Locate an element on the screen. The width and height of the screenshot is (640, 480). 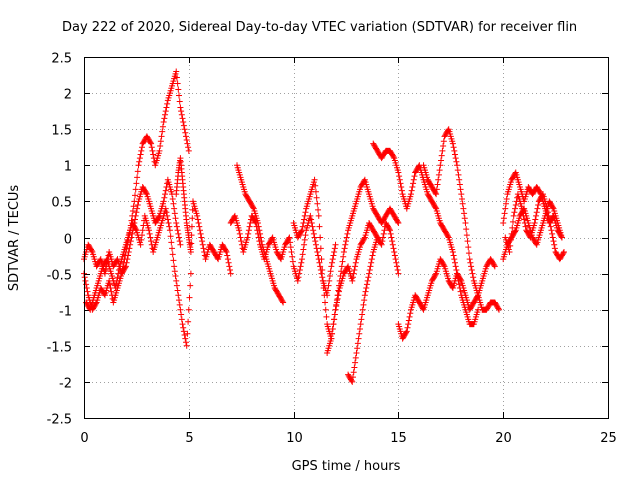
y-tick-label: -1 is located at coordinates (65, 312).